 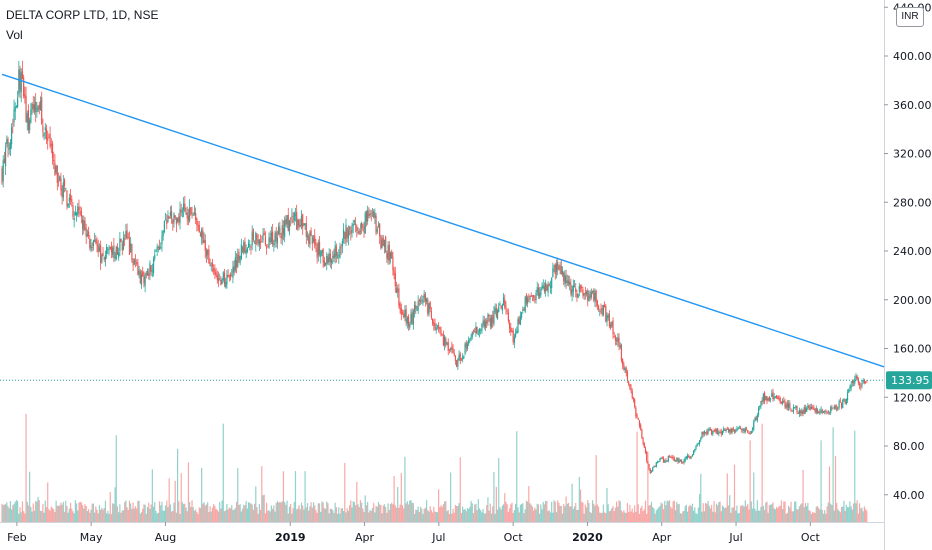 What do you see at coordinates (14, 35) in the screenshot?
I see `volume-indicator-label: Vol` at bounding box center [14, 35].